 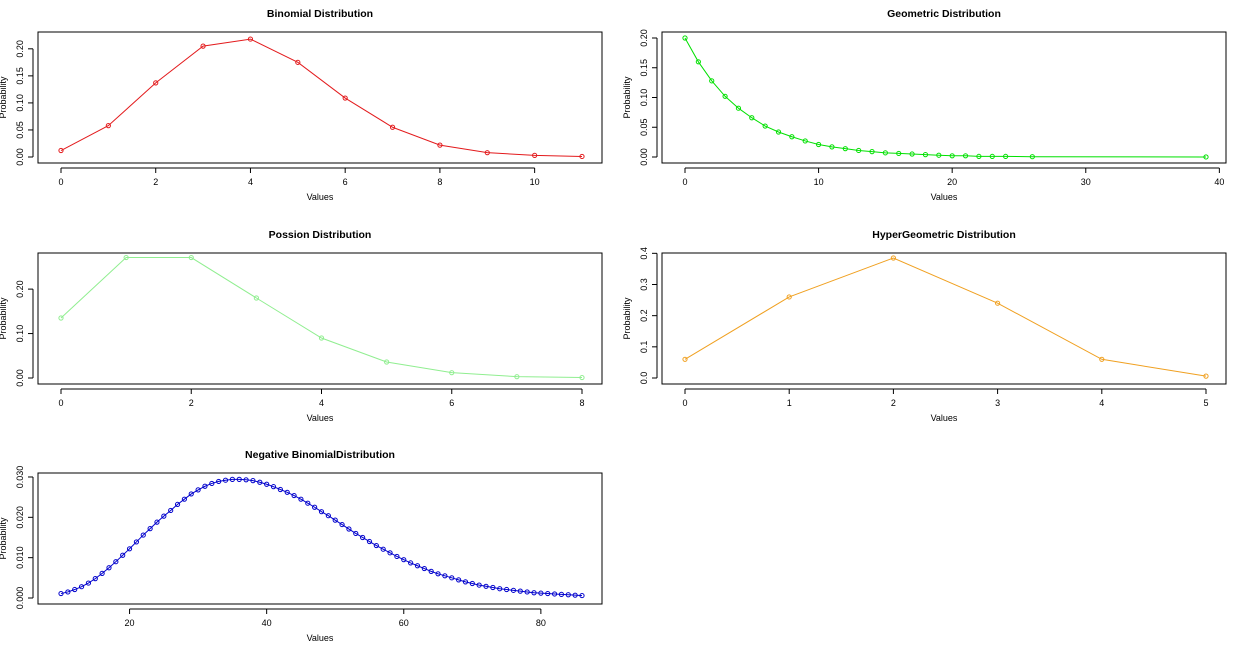 I want to click on y-tick-label: 0.020, so click(x=20, y=517).